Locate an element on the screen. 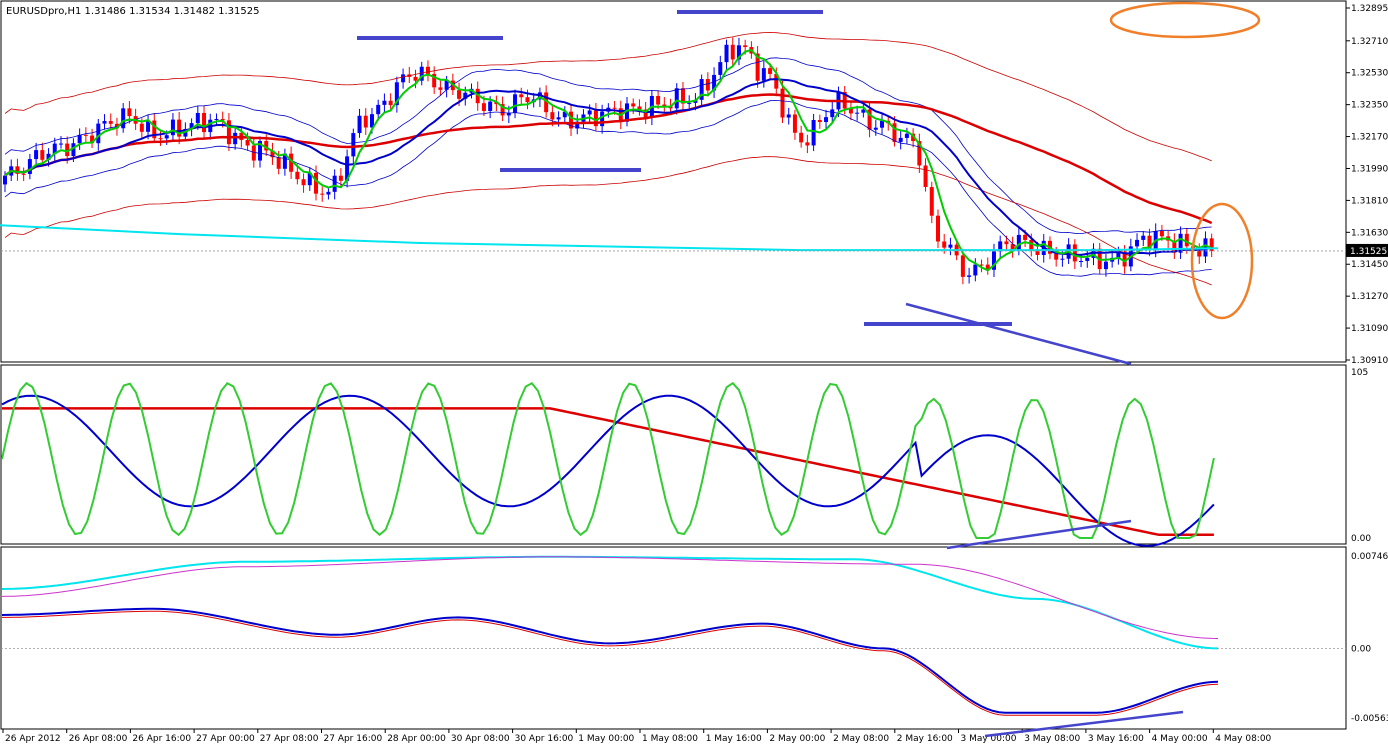 The width and height of the screenshot is (1388, 752). macd-red-line is located at coordinates (610, 663).